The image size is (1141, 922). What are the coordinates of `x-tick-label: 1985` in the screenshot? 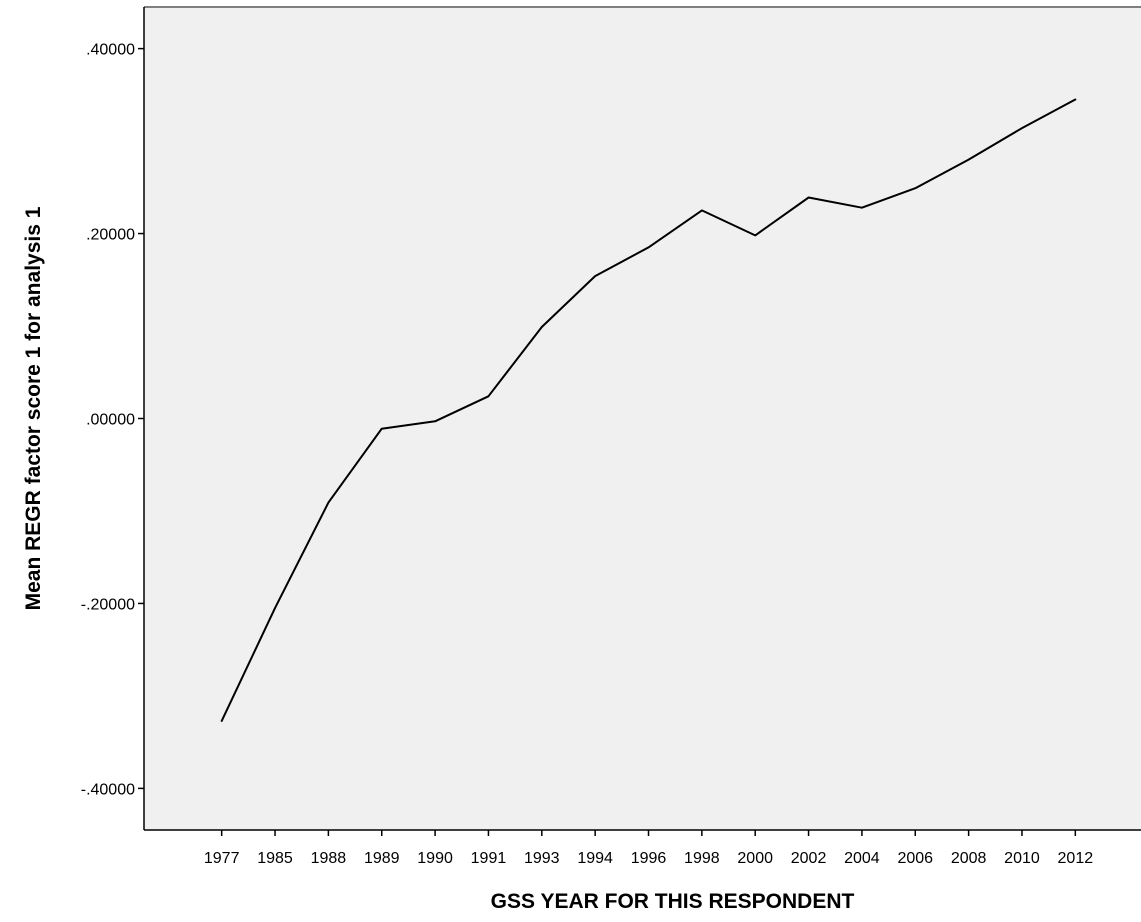 It's located at (275, 858).